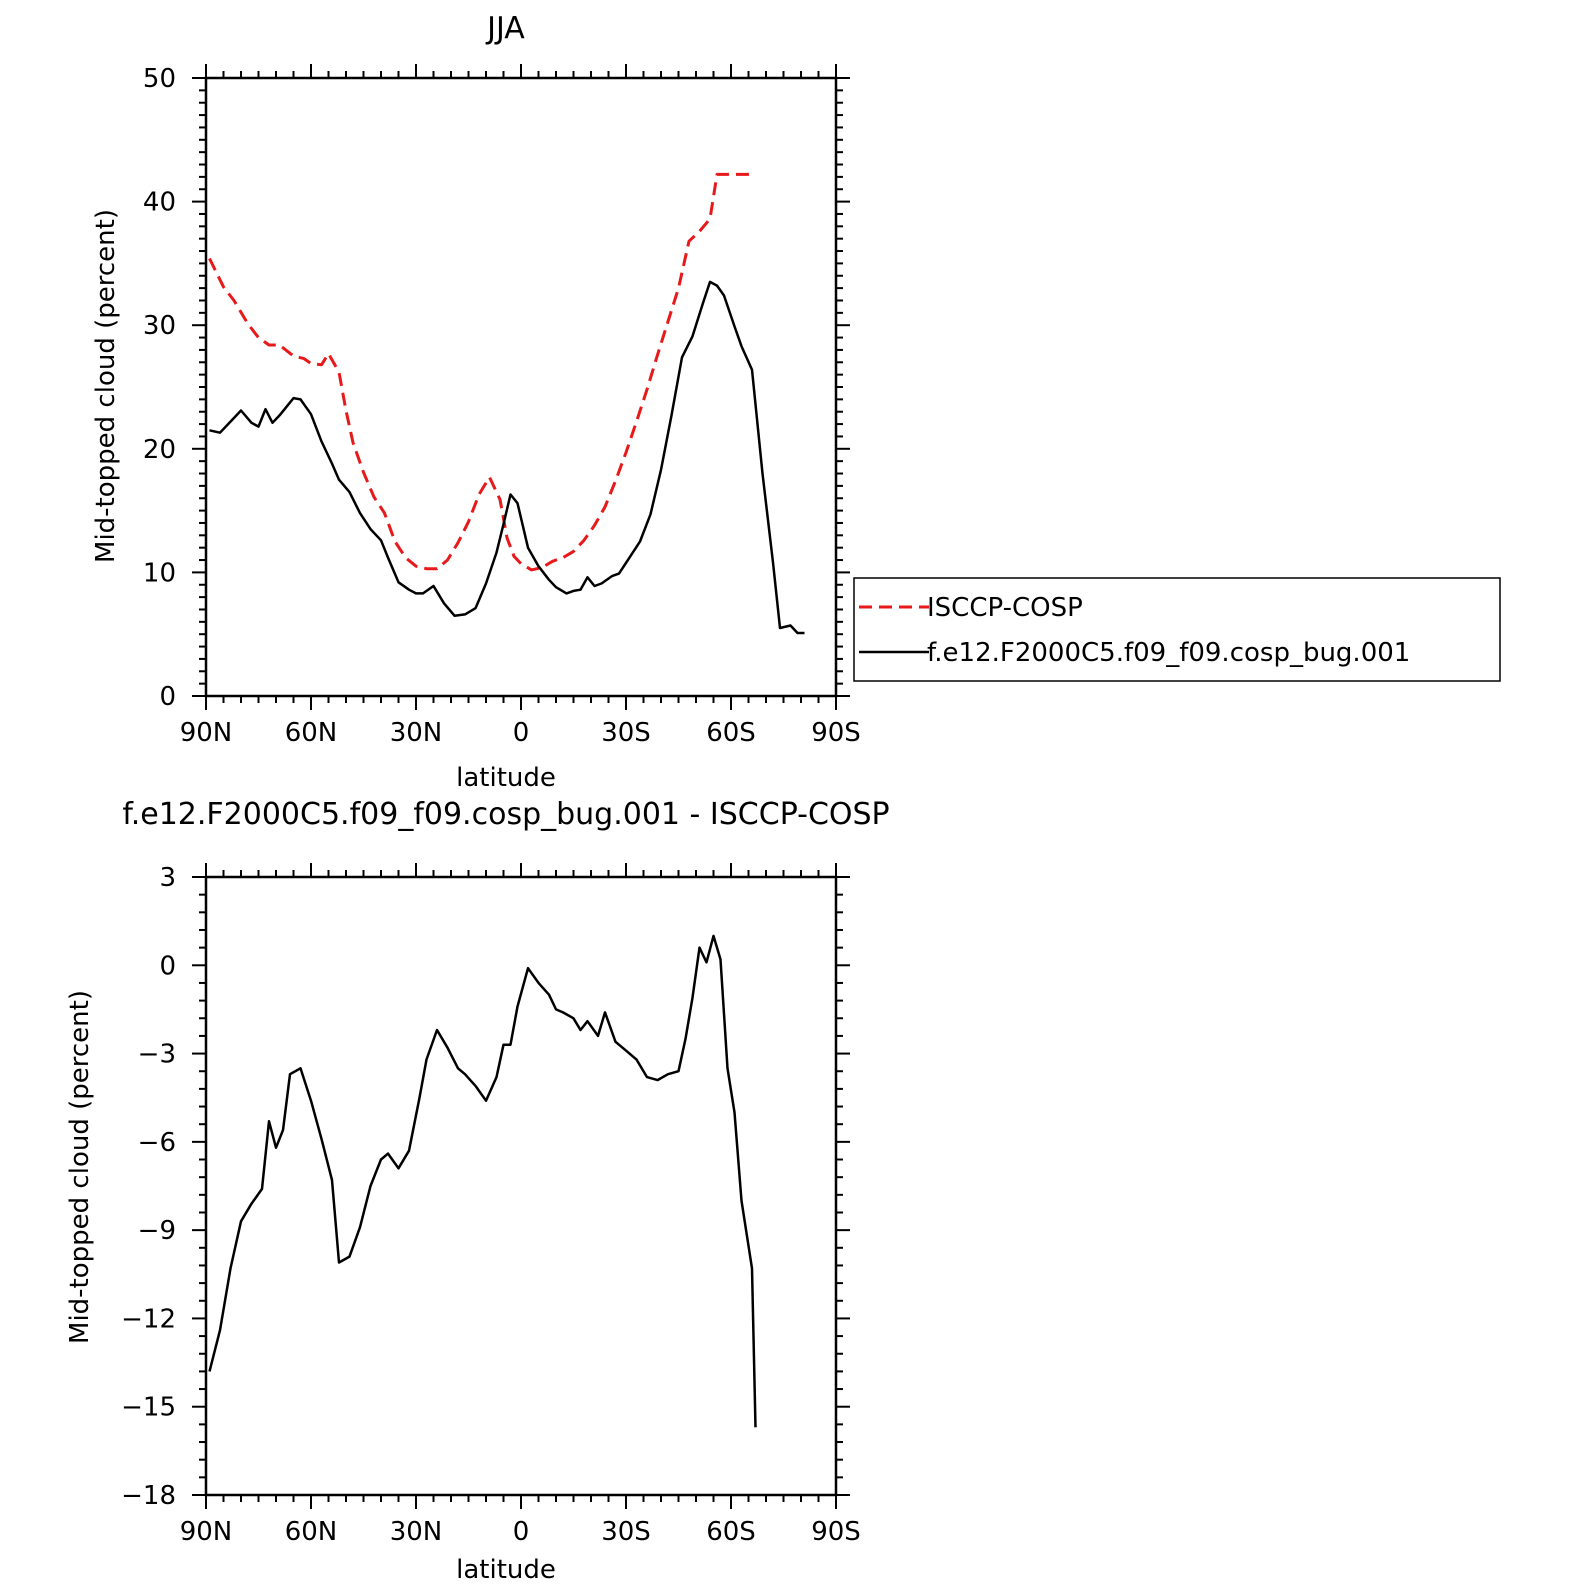 This screenshot has width=1585, height=1585. I want to click on bottom-y-tick-label: −6, so click(157, 1143).